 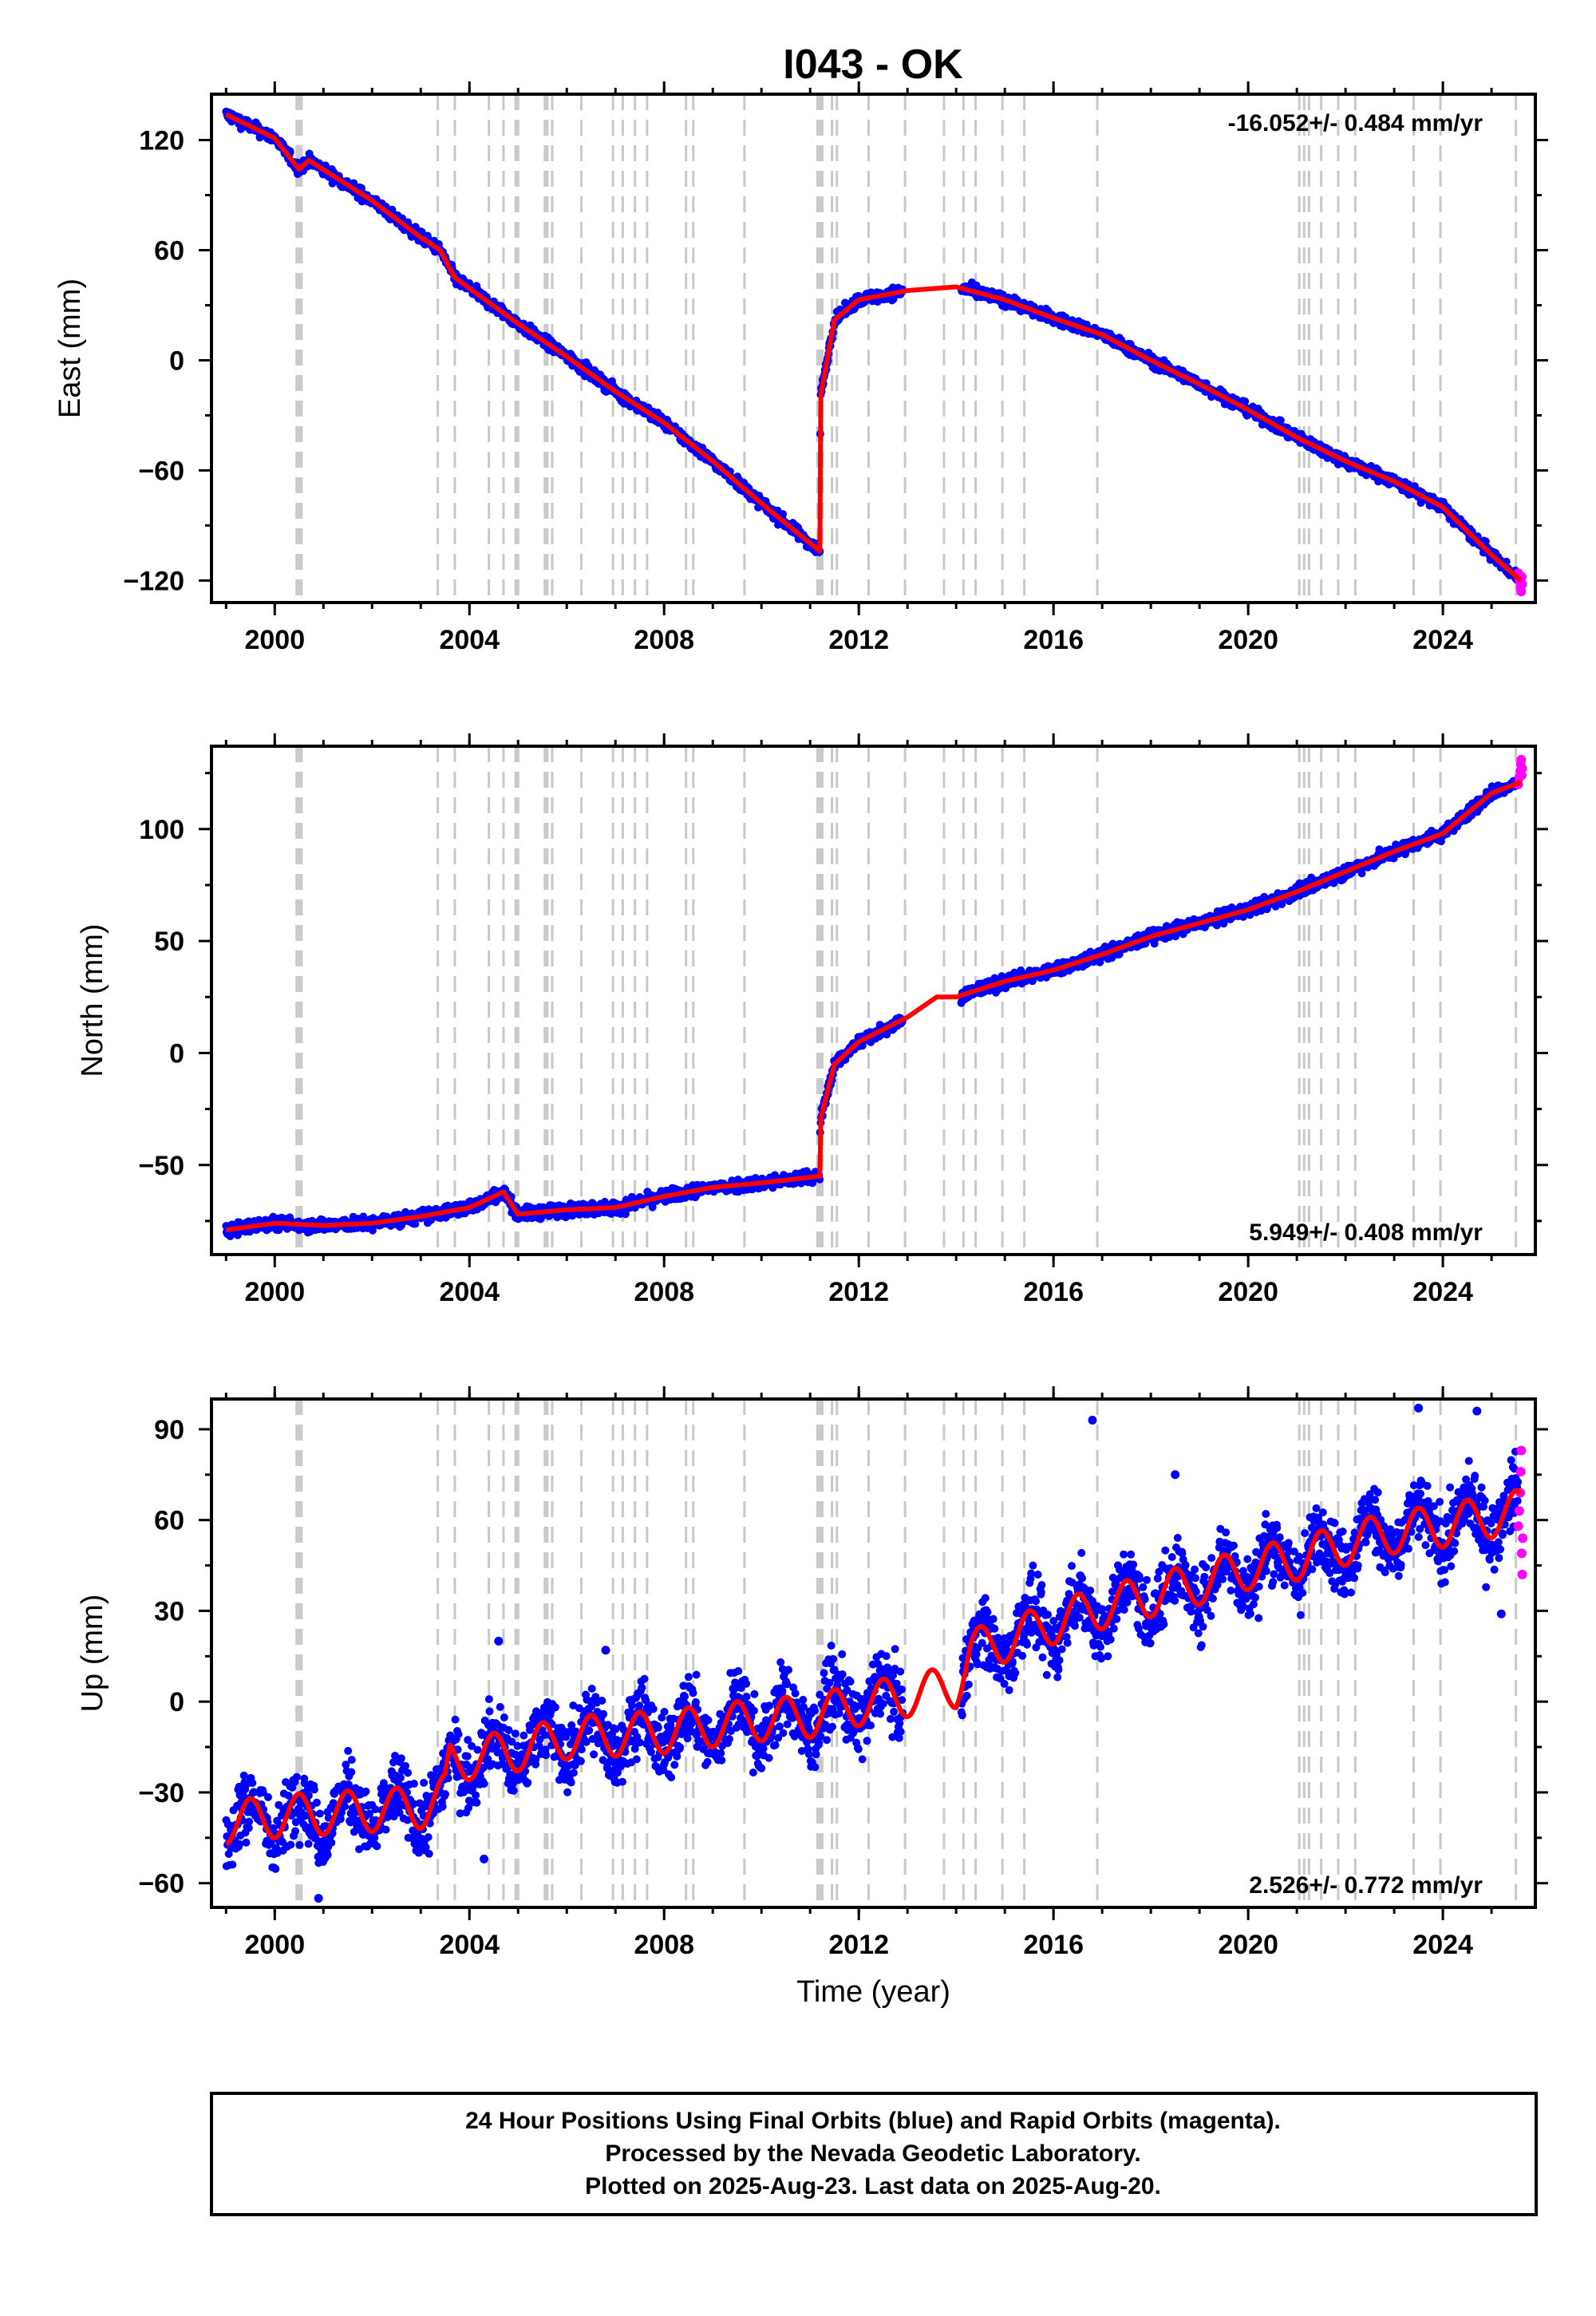 What do you see at coordinates (1442, 640) in the screenshot?
I see `x-tick-label: 2024` at bounding box center [1442, 640].